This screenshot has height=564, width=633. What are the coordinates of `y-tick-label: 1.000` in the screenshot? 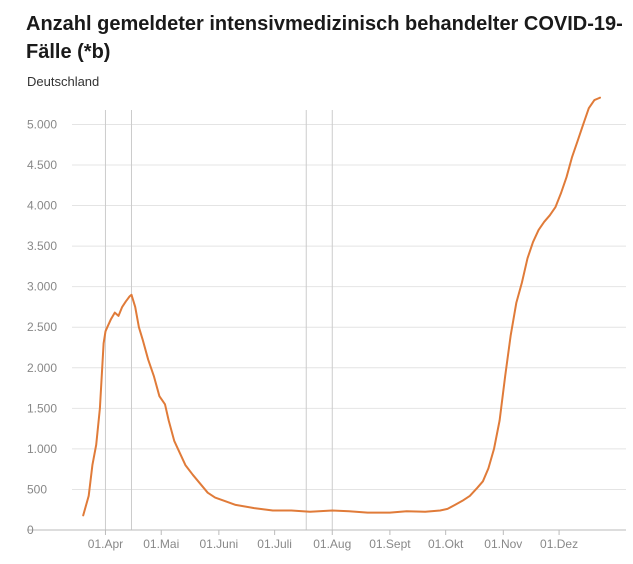 It's located at (42, 449).